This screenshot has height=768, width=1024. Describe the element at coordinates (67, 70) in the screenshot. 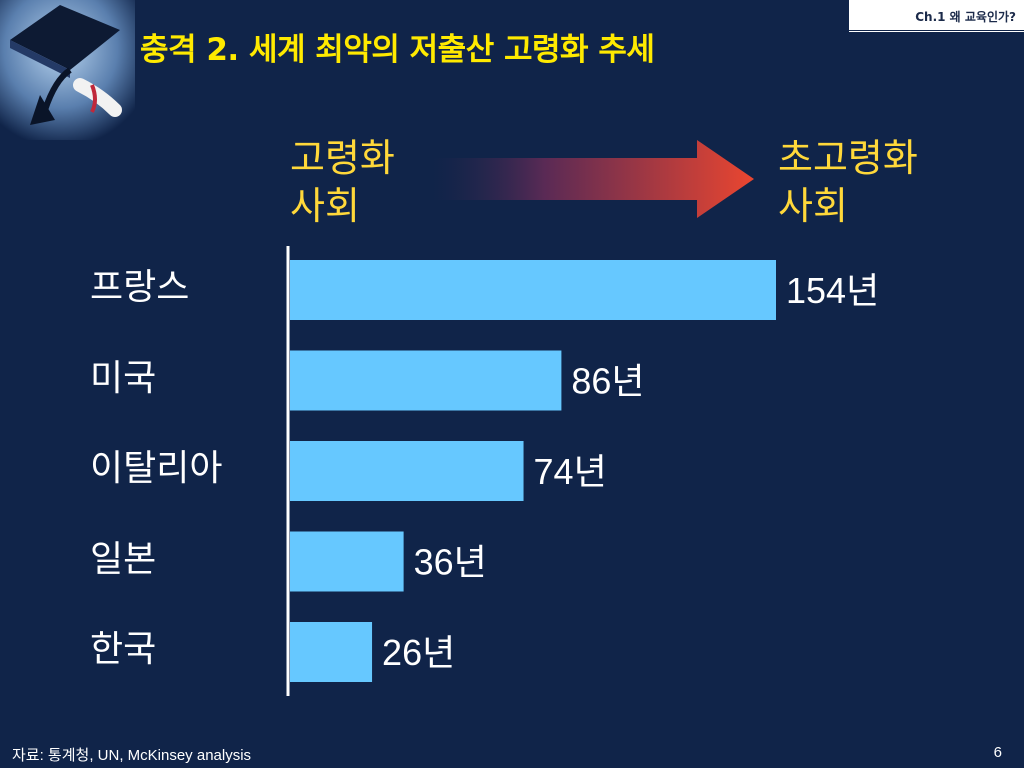

I see `graduation-cap-image` at that location.